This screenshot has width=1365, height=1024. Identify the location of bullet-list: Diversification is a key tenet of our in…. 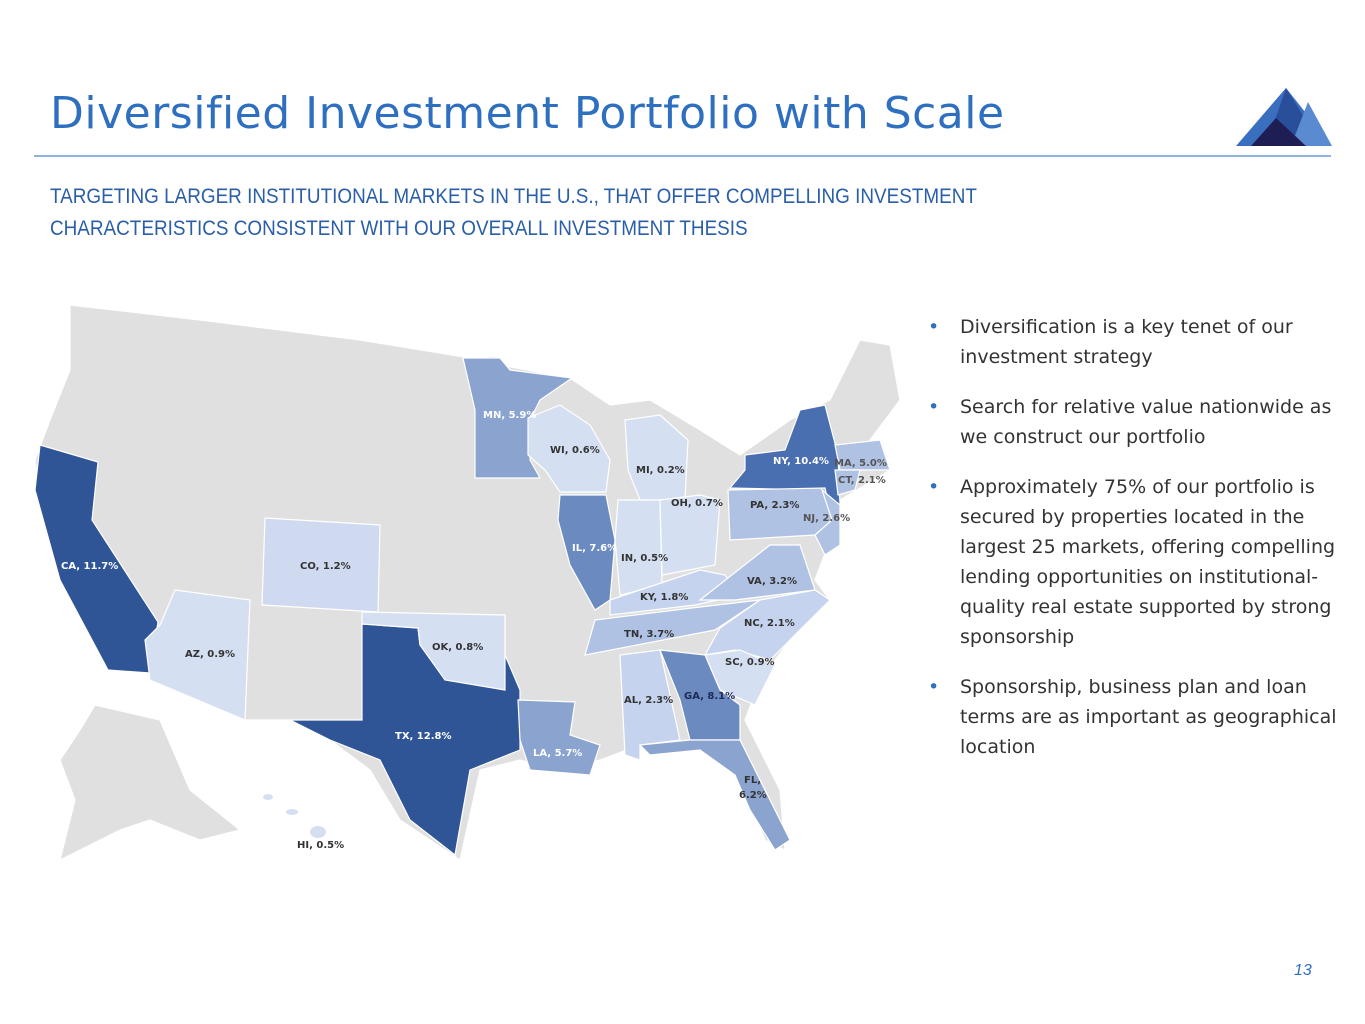
(1131, 547).